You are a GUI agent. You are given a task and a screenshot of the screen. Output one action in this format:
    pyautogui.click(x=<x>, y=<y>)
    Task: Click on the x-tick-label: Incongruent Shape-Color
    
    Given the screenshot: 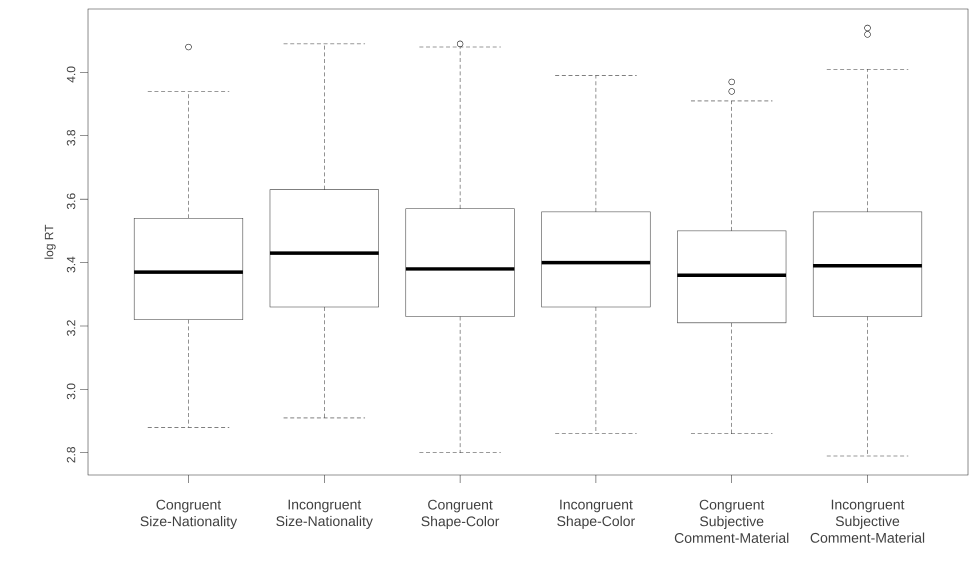 What is the action you would take?
    pyautogui.click(x=596, y=514)
    